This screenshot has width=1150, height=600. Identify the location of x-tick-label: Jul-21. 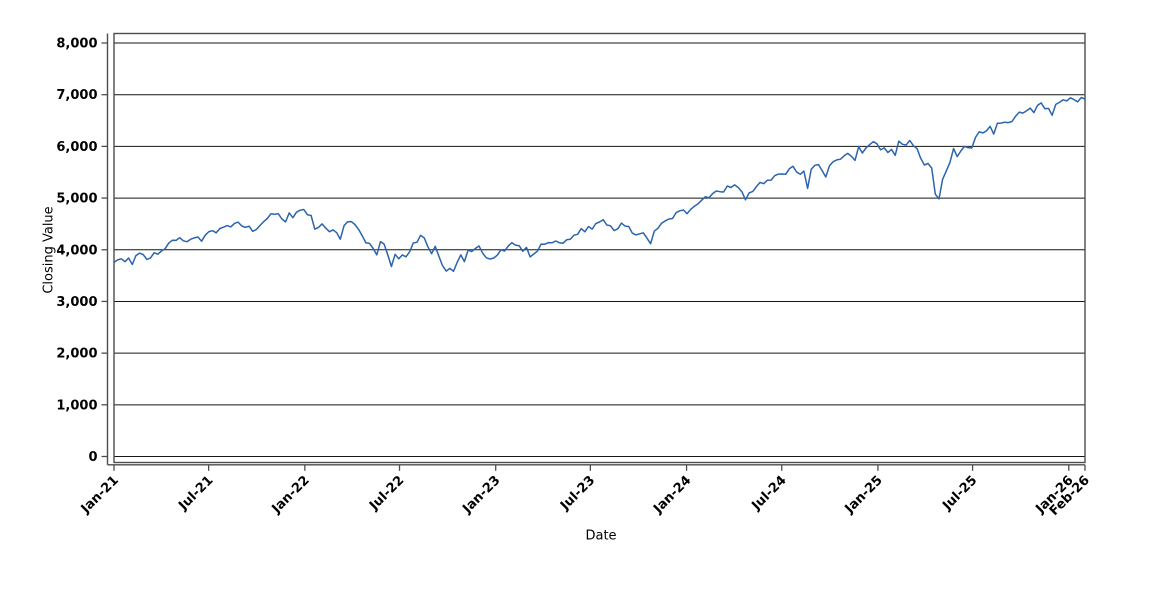
(195, 493).